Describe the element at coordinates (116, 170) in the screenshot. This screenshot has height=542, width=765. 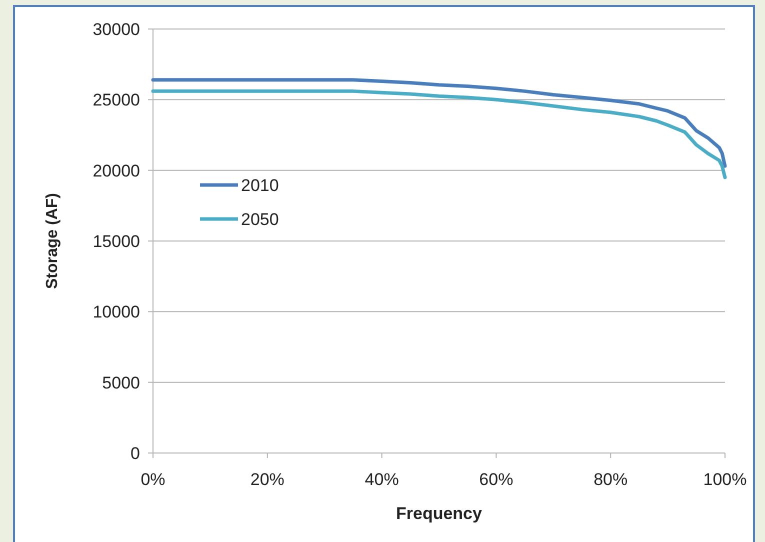
I see `y-tick-label: 20000` at that location.